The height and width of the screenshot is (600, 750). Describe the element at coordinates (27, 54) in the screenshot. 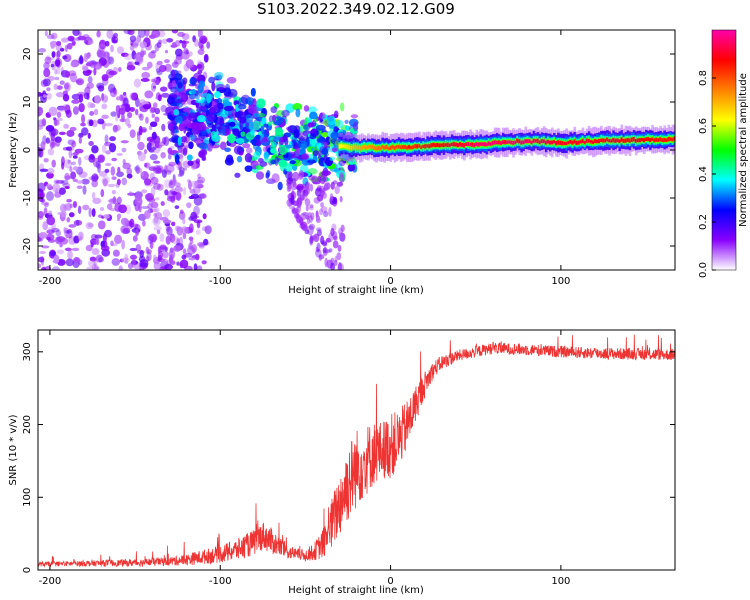

I see `y-tick-label: 20` at that location.